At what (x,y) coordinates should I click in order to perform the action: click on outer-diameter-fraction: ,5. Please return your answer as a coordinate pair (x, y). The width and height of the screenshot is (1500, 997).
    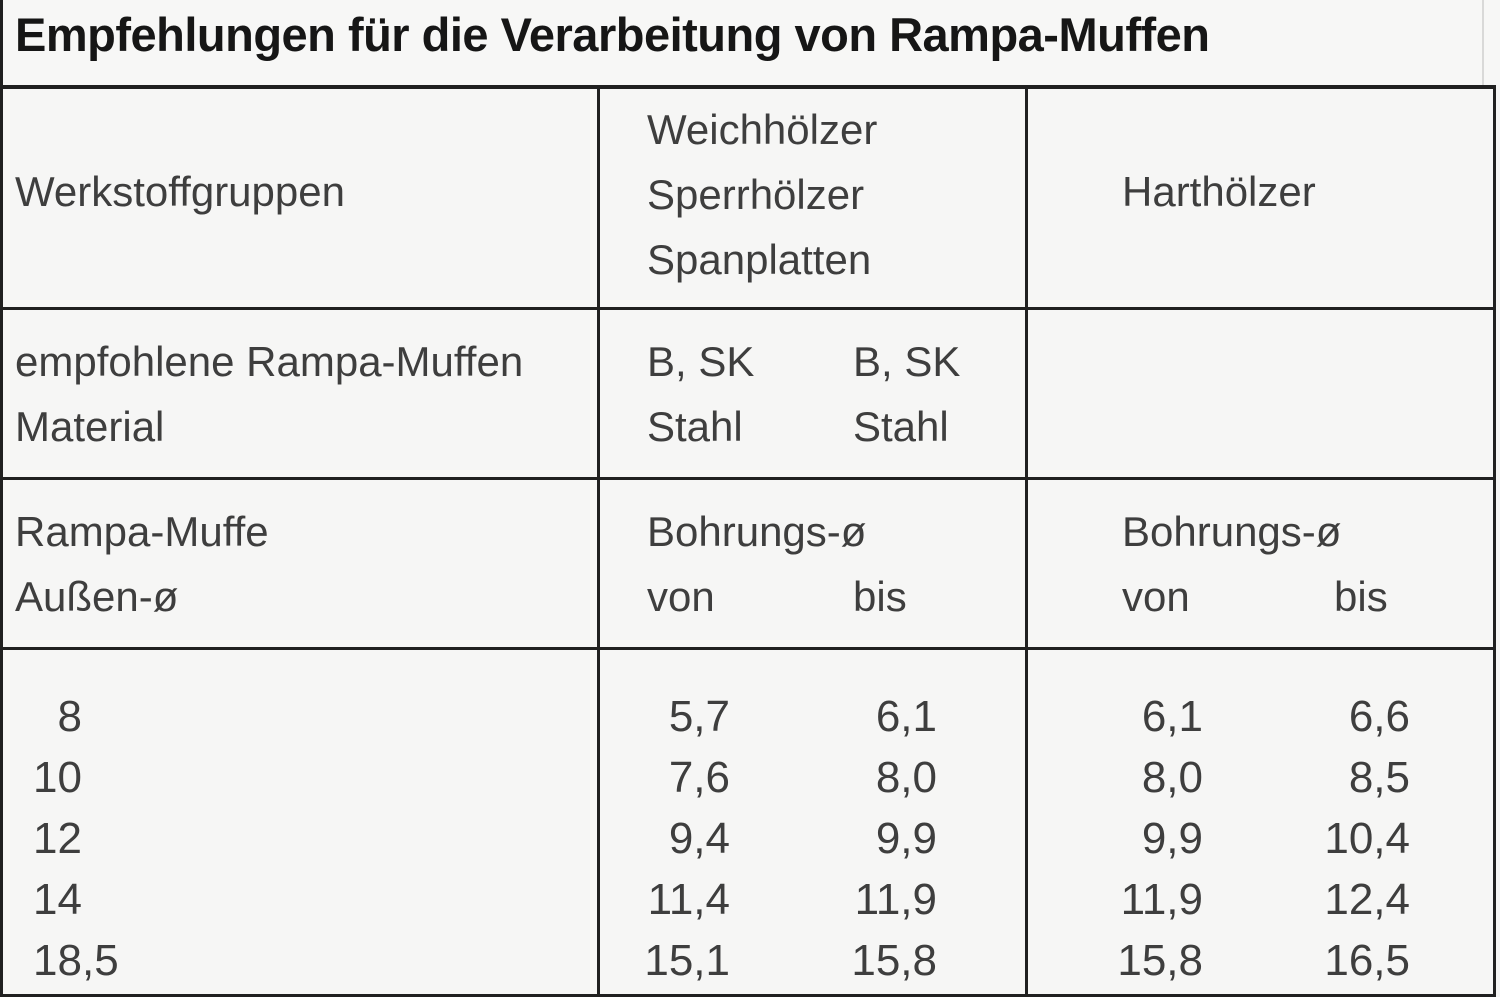
    Looking at the image, I should click on (100, 960).